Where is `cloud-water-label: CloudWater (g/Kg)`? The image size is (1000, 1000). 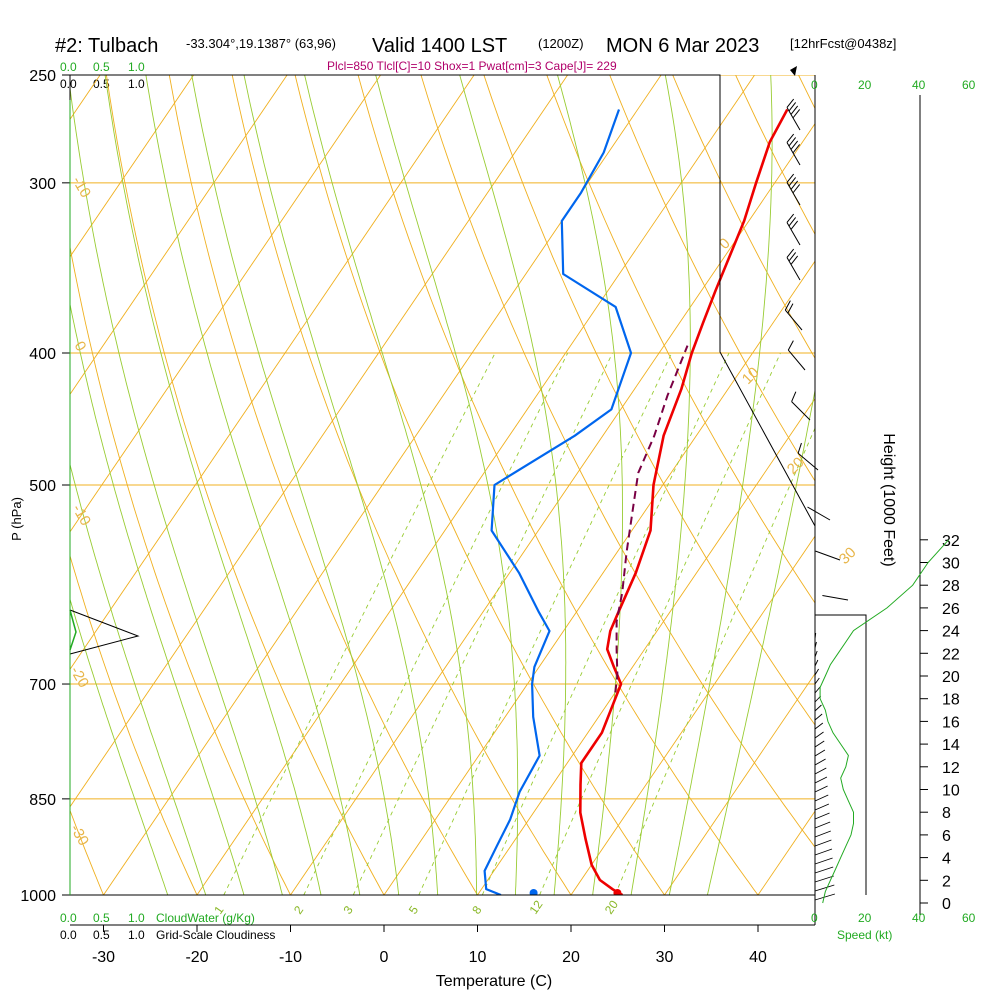
cloud-water-label: CloudWater (g/Kg) is located at coordinates (205, 918).